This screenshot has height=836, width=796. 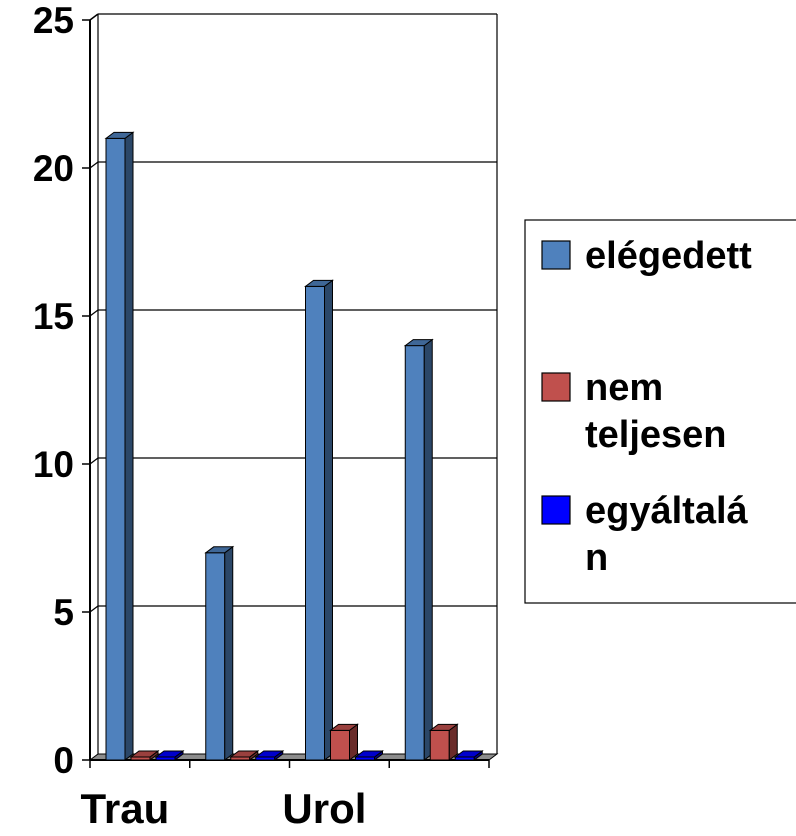 What do you see at coordinates (324, 808) in the screenshot?
I see `x-category-label-2: Urol` at bounding box center [324, 808].